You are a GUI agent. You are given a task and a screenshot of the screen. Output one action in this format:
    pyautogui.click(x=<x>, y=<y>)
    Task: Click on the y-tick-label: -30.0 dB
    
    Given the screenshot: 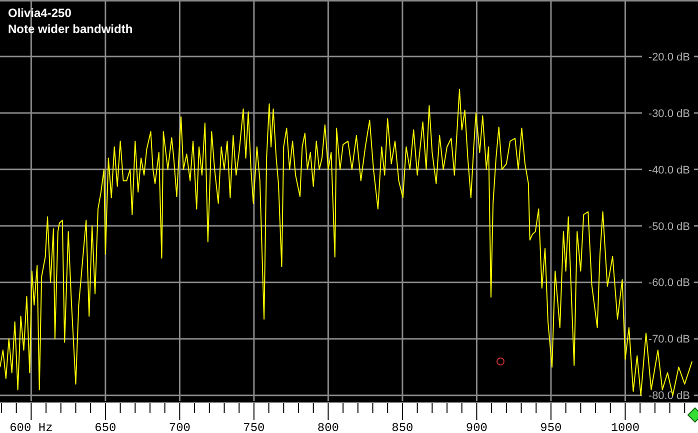 What is the action you would take?
    pyautogui.click(x=669, y=114)
    